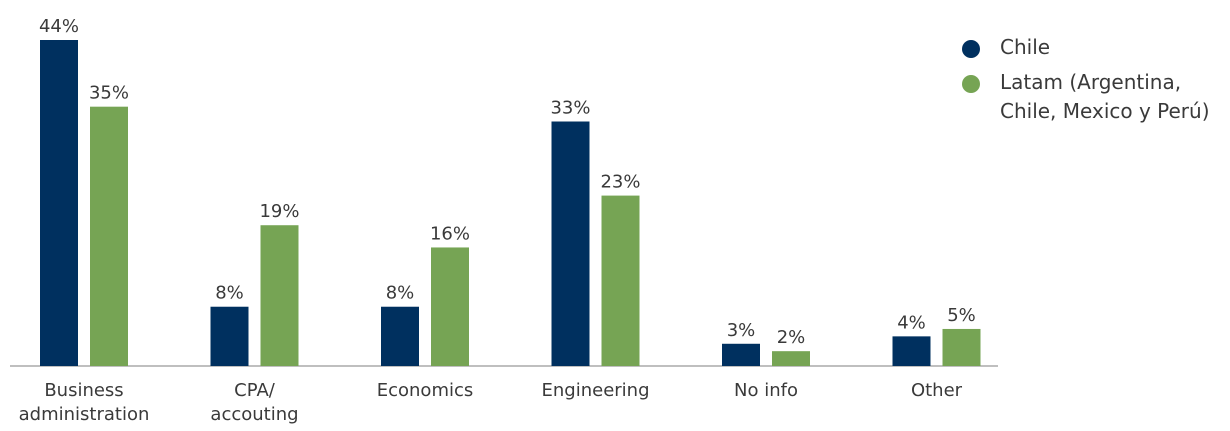  What do you see at coordinates (254, 402) in the screenshot?
I see `category-label-cpa-accouting: CPA/accouting` at bounding box center [254, 402].